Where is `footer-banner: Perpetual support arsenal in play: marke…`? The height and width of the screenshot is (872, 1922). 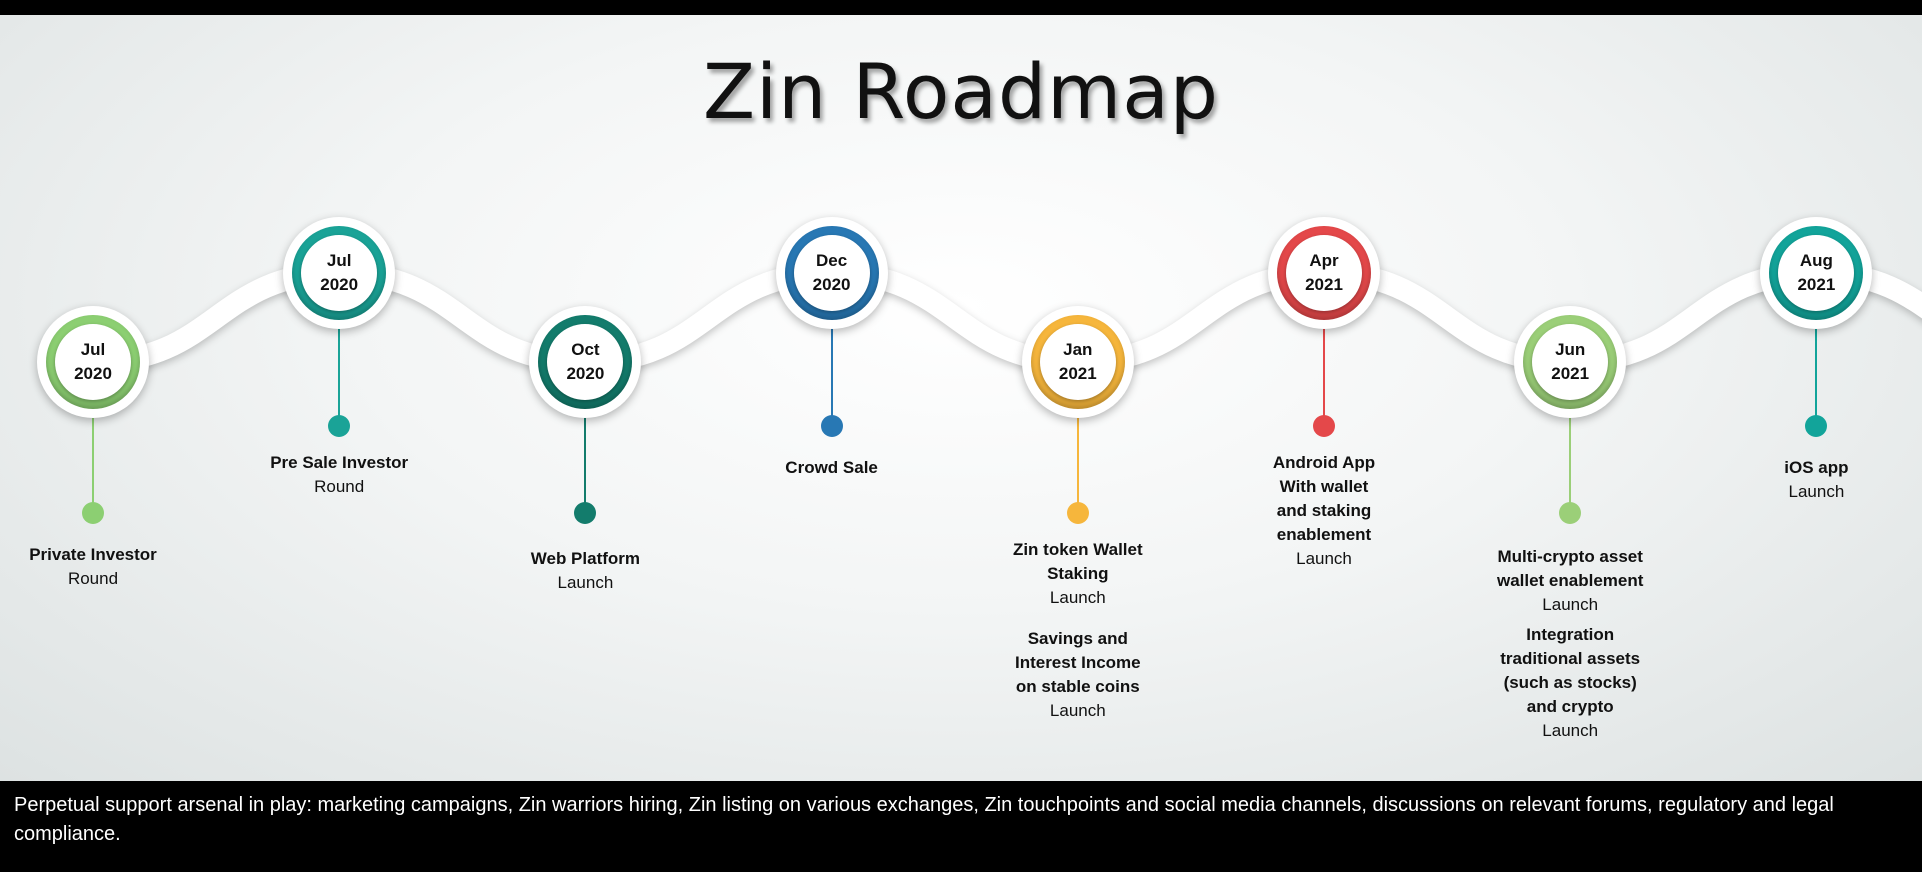
footer-banner: Perpetual support arsenal in play: marke… is located at coordinates (961, 826).